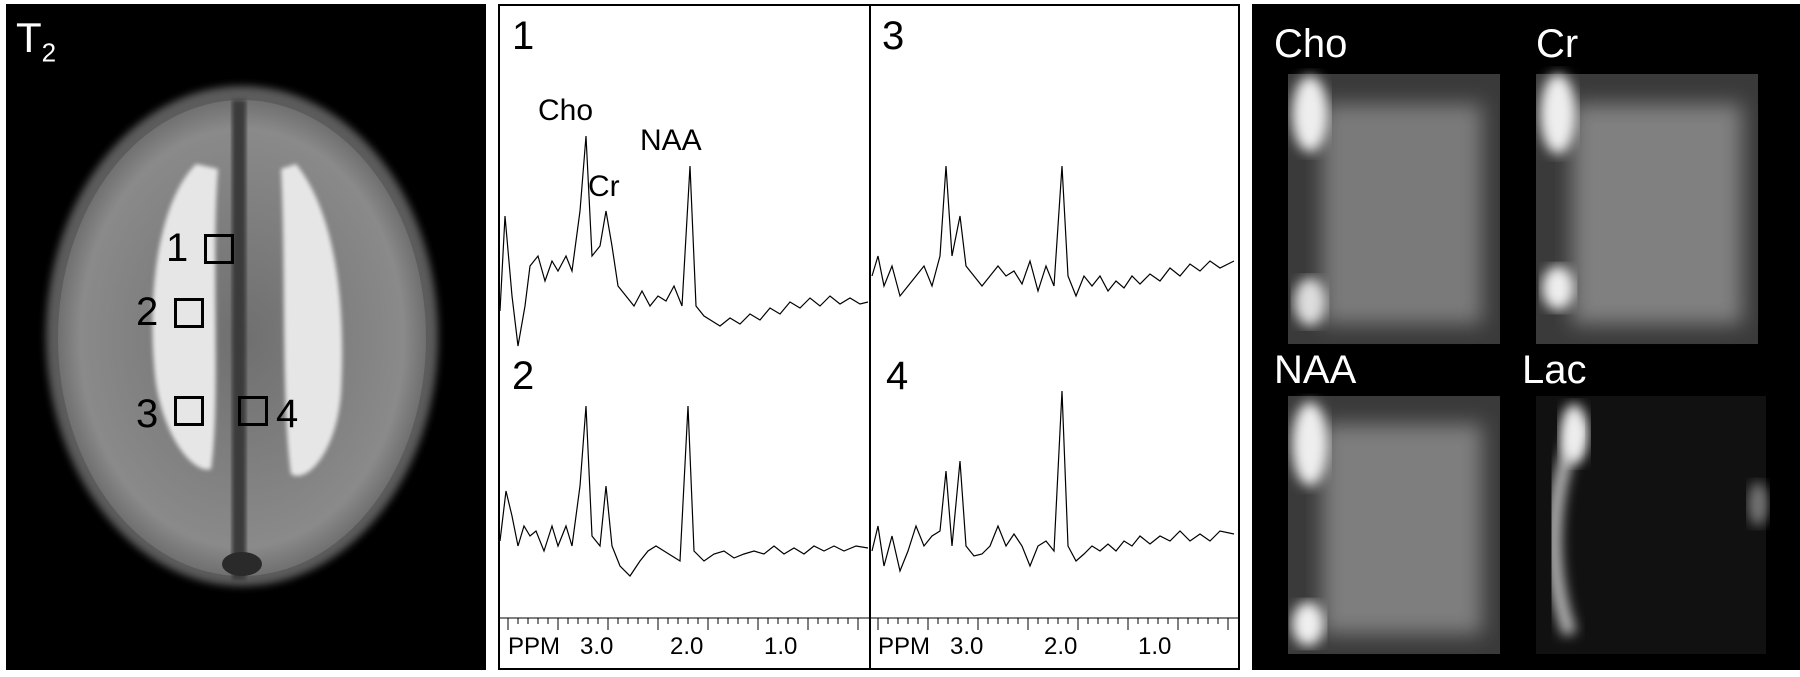  I want to click on axis-unit-left: PPM, so click(534, 646).